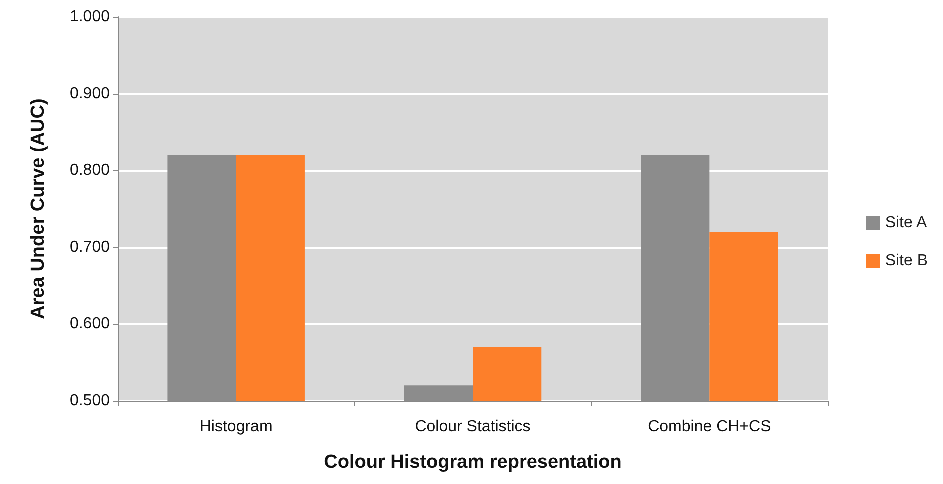 This screenshot has height=484, width=943. Describe the element at coordinates (90, 93) in the screenshot. I see `y-tick-label: 0.900` at that location.